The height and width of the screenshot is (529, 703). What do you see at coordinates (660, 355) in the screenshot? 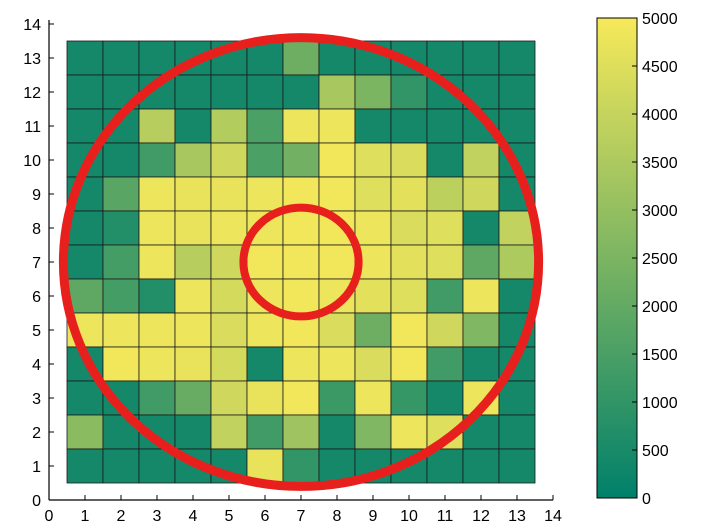
I see `colorbar-tick-label: 1500` at bounding box center [660, 355].